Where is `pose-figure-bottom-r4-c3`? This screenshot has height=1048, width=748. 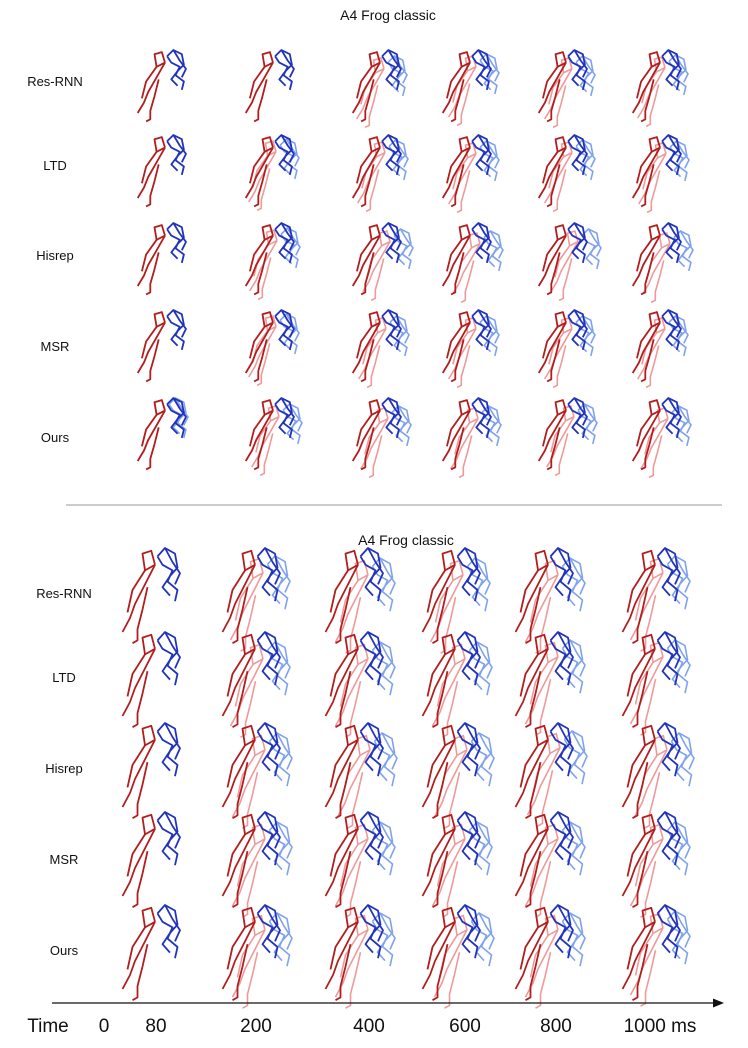
pose-figure-bottom-r4-c3 is located at coordinates (360, 864).